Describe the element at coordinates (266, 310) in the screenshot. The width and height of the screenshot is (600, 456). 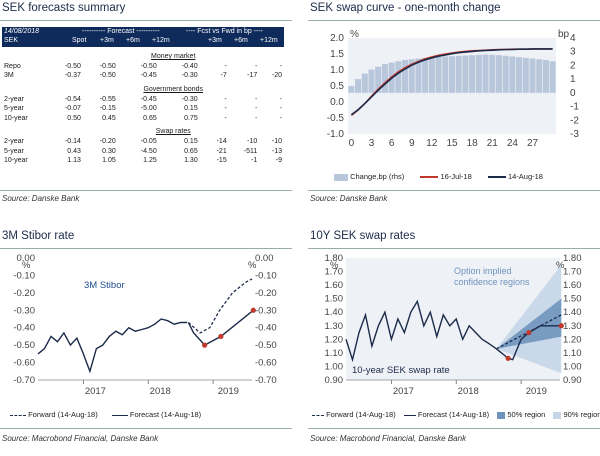
I see `y-tick-label-right: -0.30` at that location.